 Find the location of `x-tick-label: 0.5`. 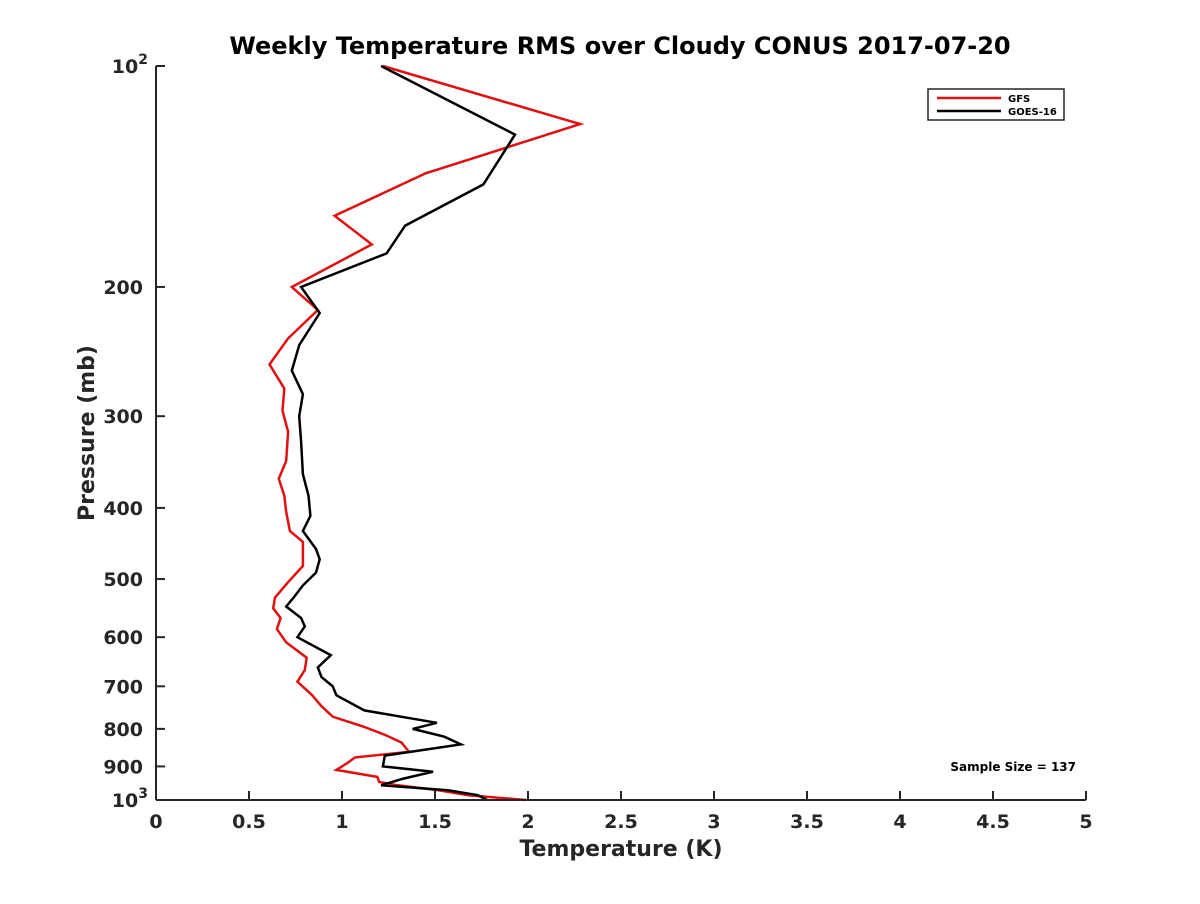

x-tick-label: 0.5 is located at coordinates (249, 822).